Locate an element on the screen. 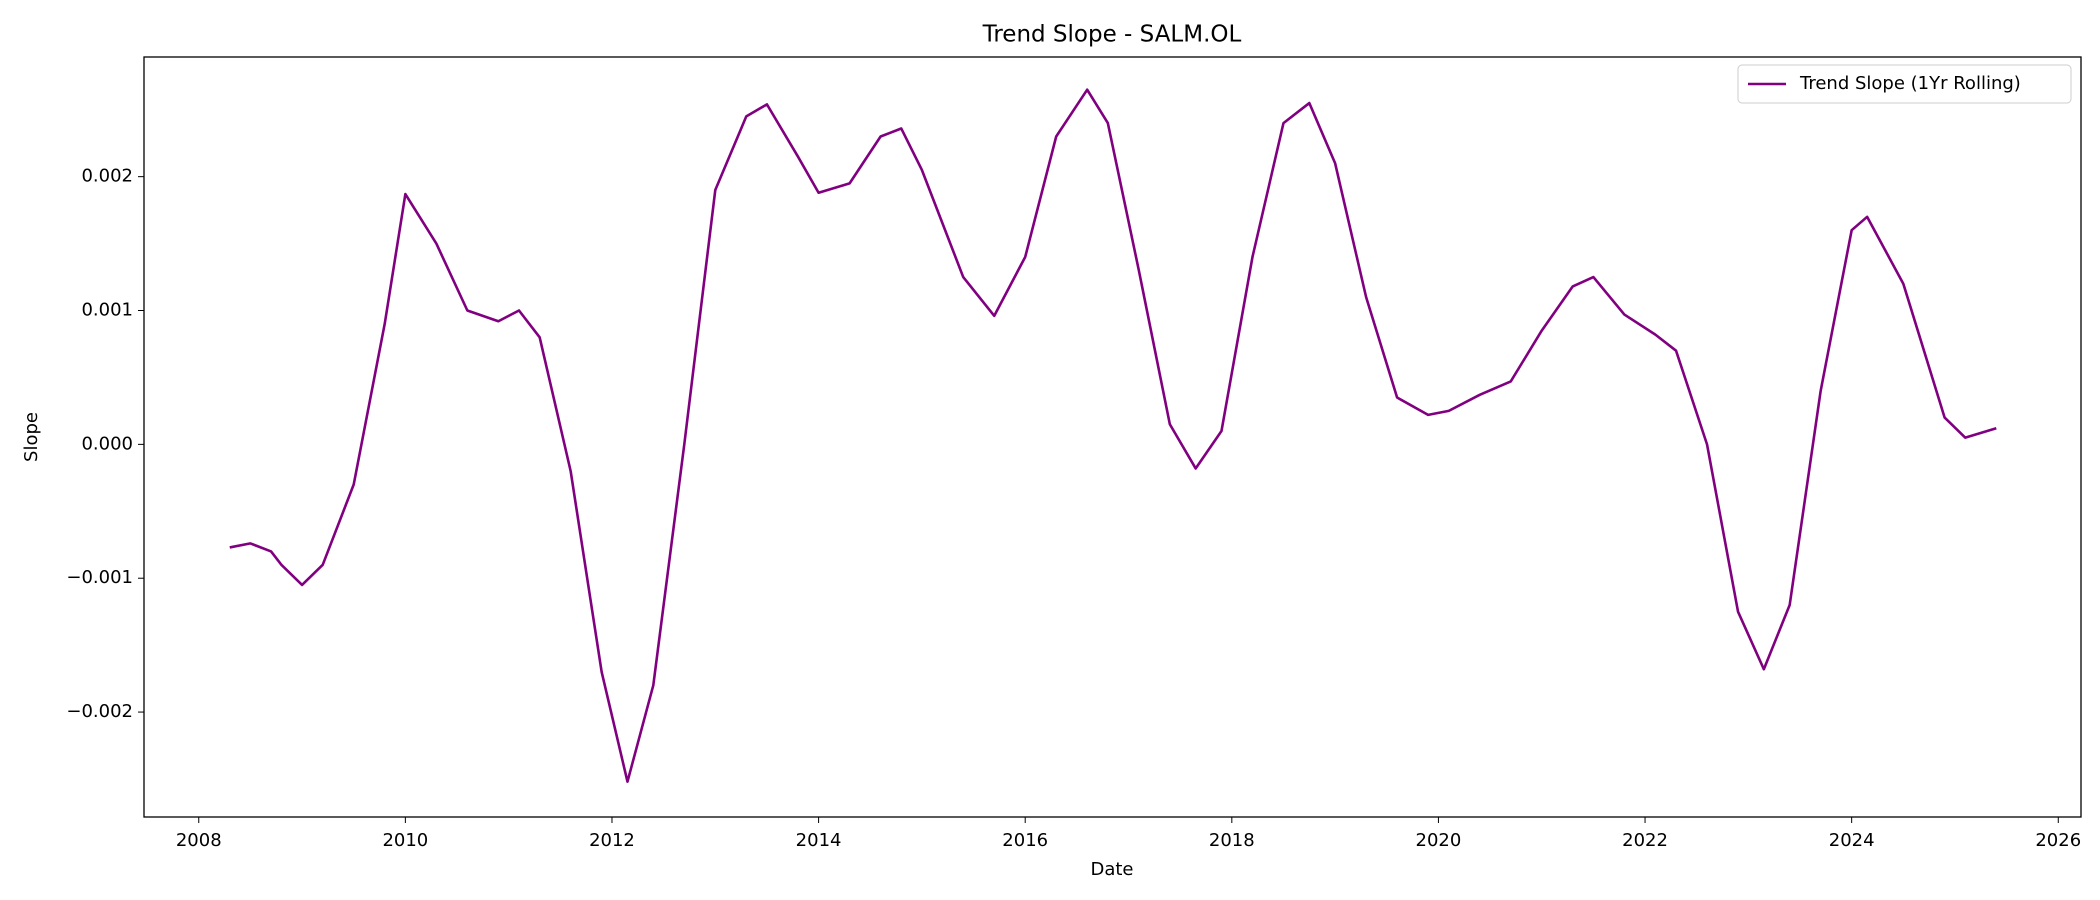 The height and width of the screenshot is (900, 2100). chart-title: Trend Slope - SALM.OL is located at coordinates (1112, 35).